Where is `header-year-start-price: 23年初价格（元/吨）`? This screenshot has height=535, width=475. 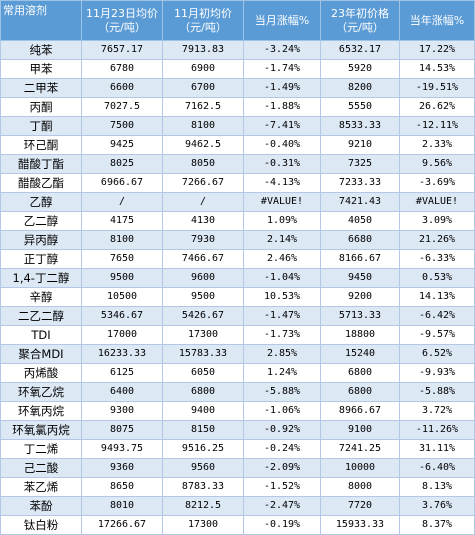
header-year-start-price: 23年初价格（元/吨） is located at coordinates (360, 20).